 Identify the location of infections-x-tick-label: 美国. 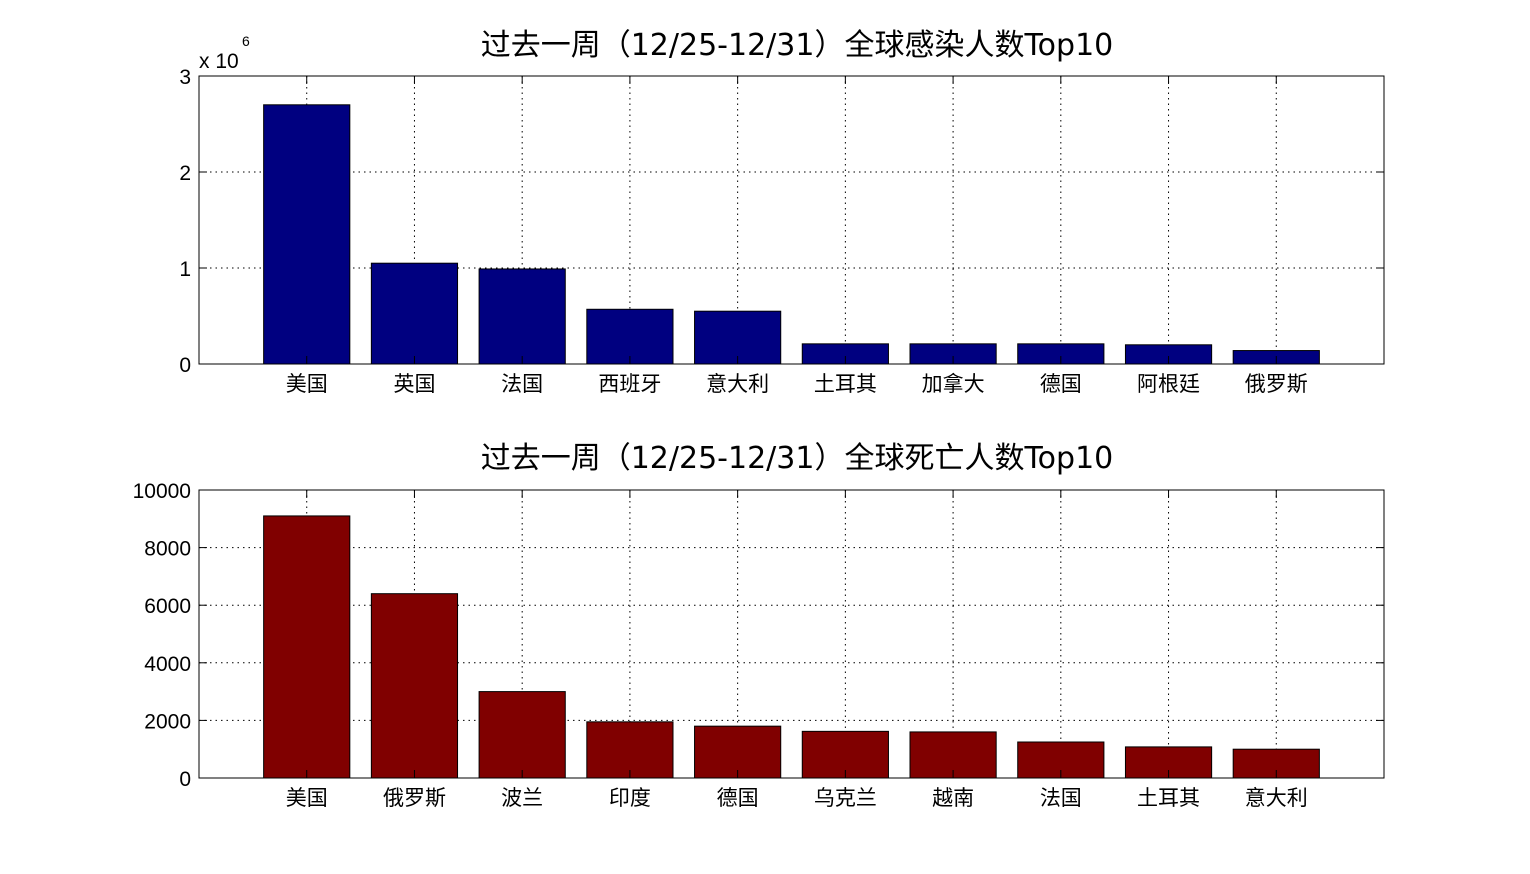
(307, 384).